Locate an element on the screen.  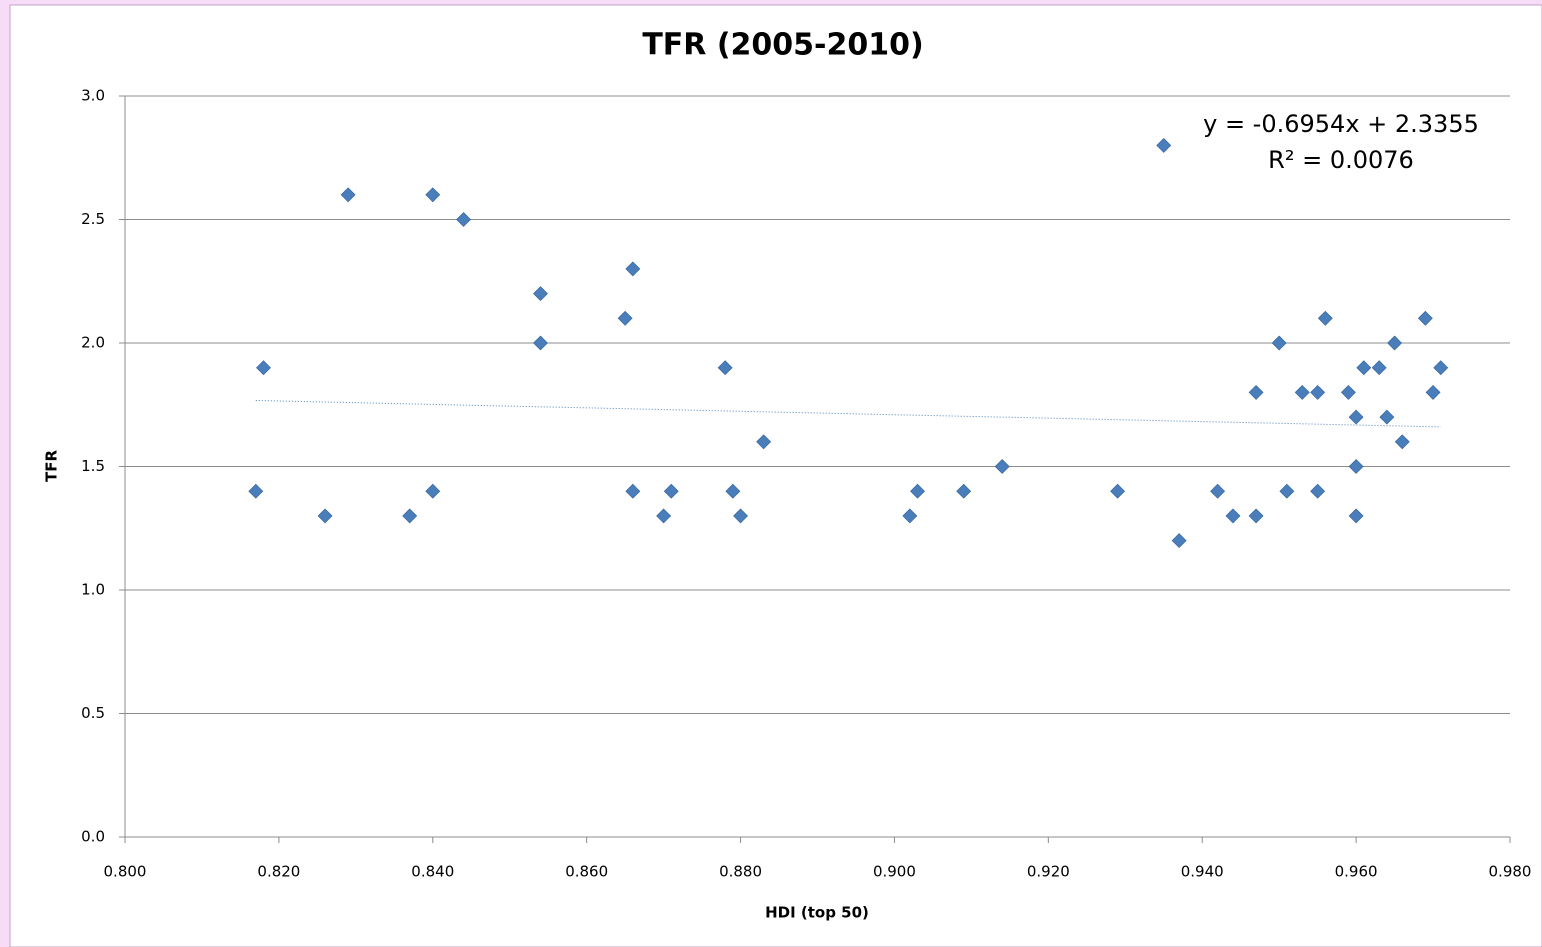
x-tick-label: 0.900 is located at coordinates (894, 872).